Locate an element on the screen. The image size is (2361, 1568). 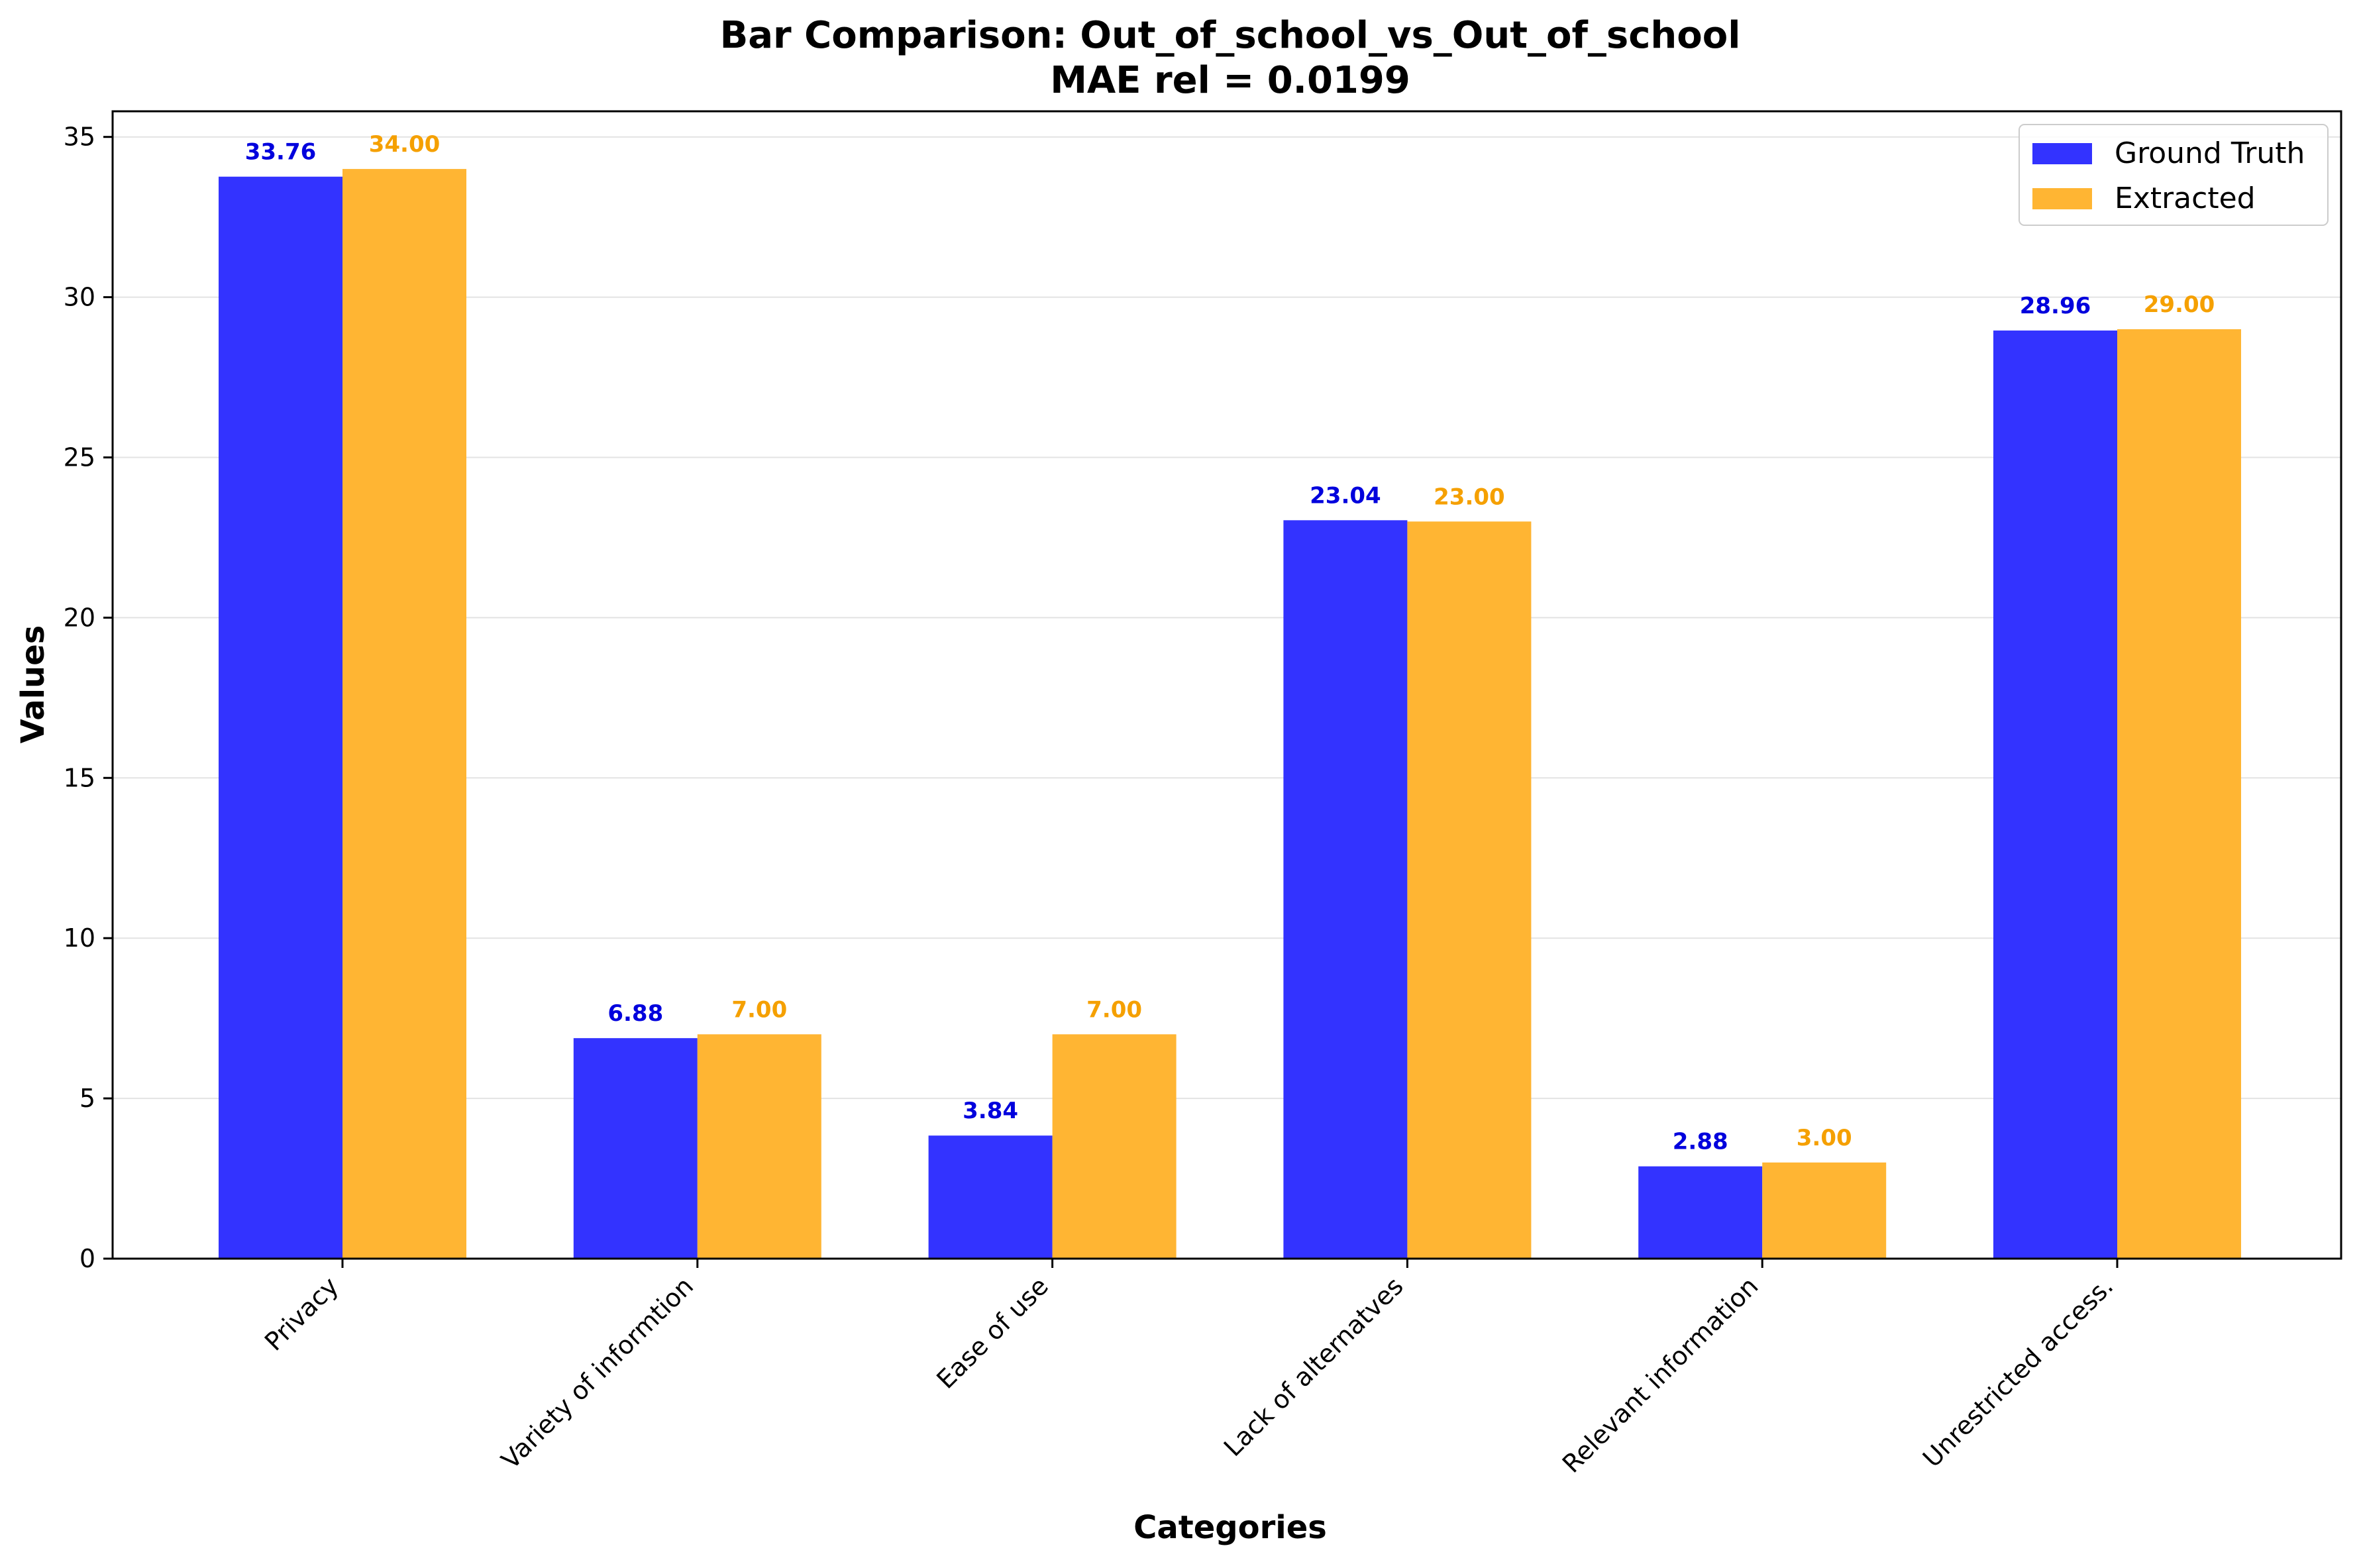
y-tick-label: 10 is located at coordinates (79, 938).